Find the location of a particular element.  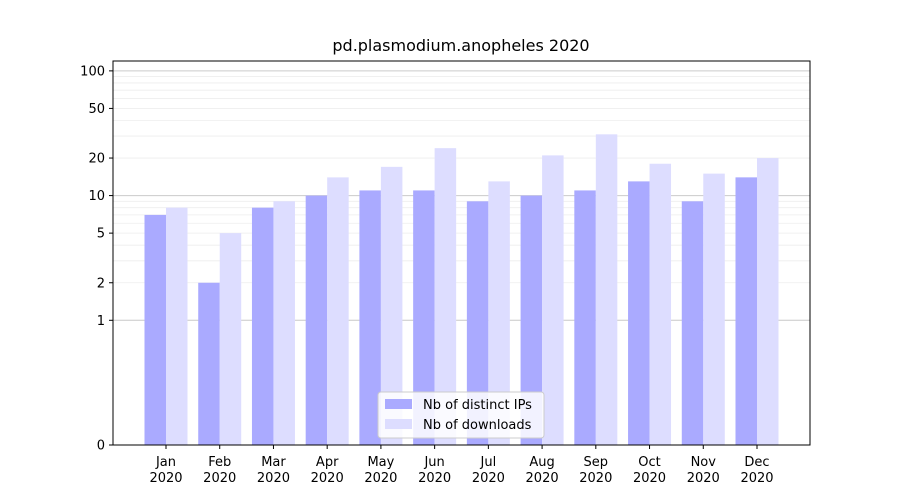

y-tick-label: 5 is located at coordinates (101, 234).